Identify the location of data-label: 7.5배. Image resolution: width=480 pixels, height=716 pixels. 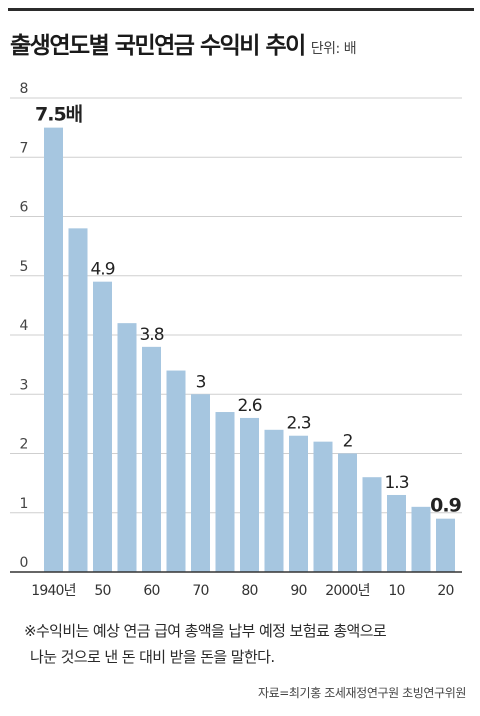
(58, 115).